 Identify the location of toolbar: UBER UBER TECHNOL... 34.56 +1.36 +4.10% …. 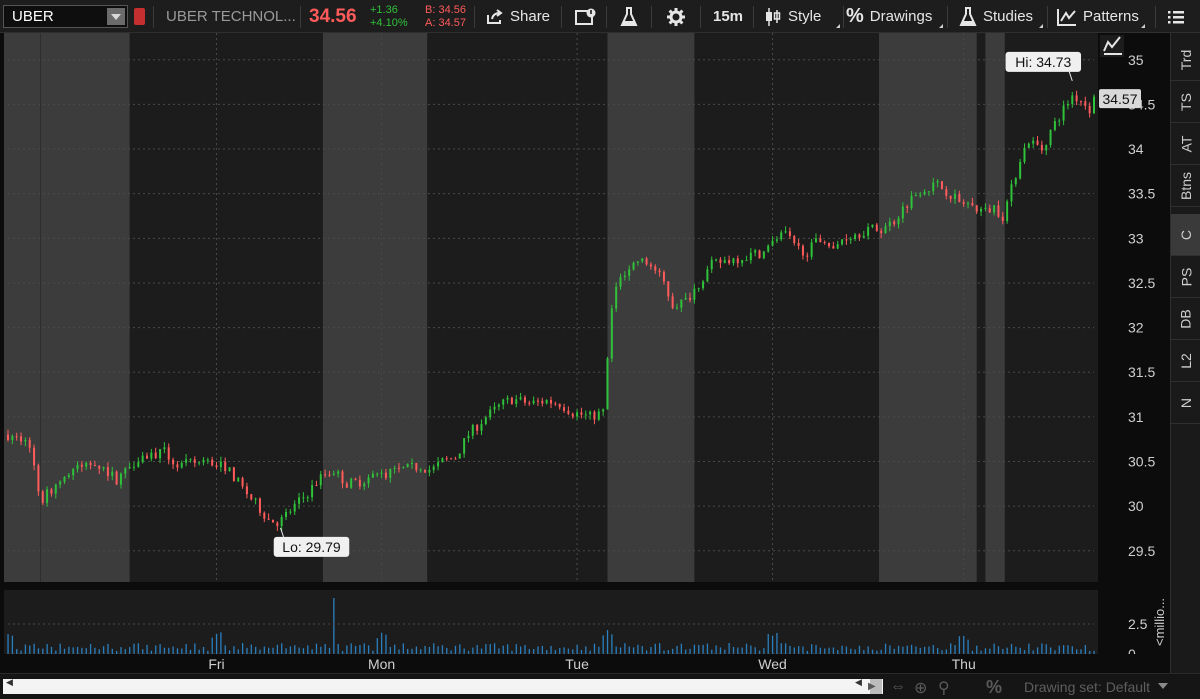
(600, 16).